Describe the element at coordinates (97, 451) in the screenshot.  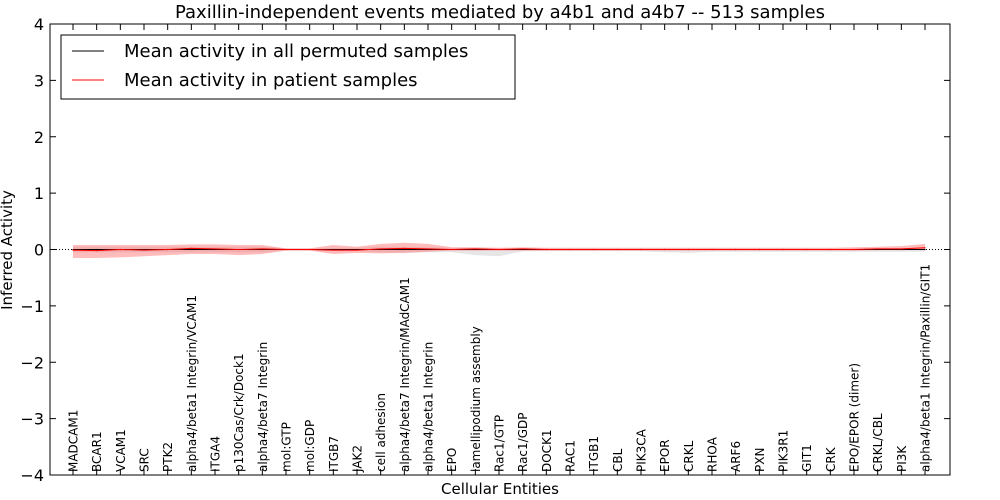
I see `x-tick-label-1: BCAR1` at that location.